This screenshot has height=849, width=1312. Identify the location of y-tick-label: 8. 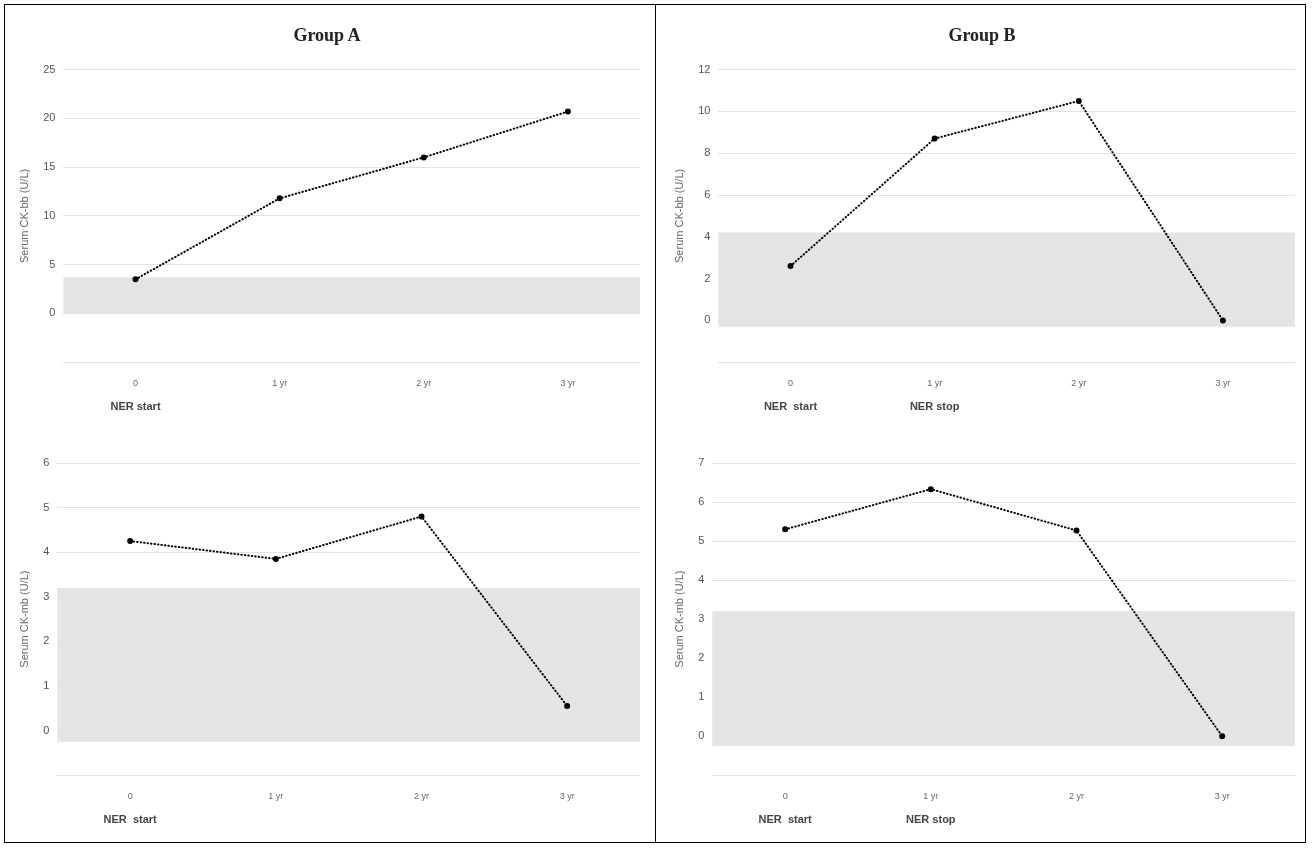
(707, 152).